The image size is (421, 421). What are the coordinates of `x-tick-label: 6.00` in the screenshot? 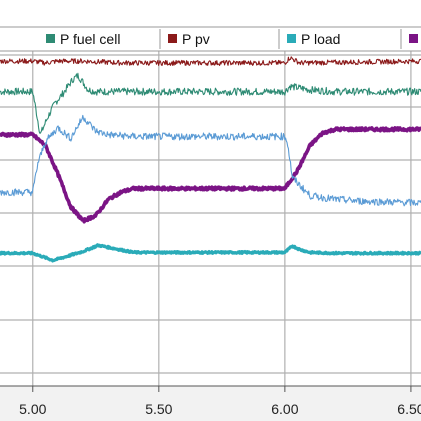 It's located at (284, 409).